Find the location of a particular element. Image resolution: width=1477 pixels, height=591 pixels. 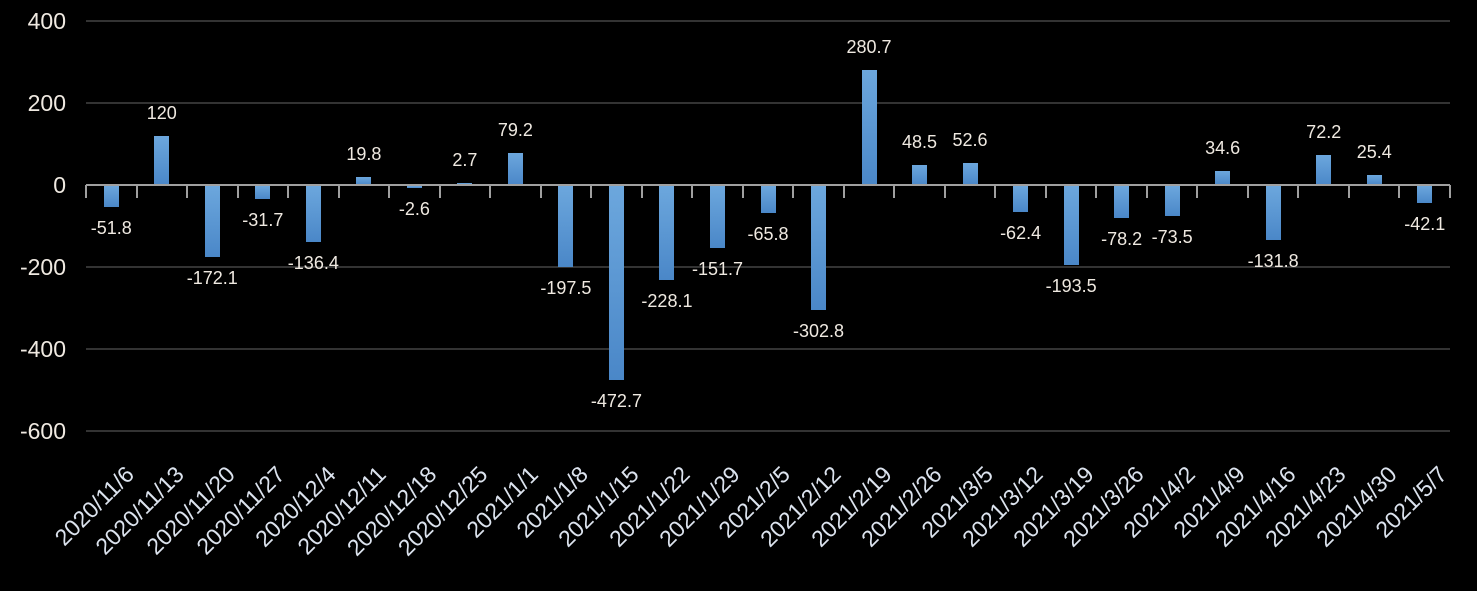

y-axis-tick-label: -200 is located at coordinates (42, 267).